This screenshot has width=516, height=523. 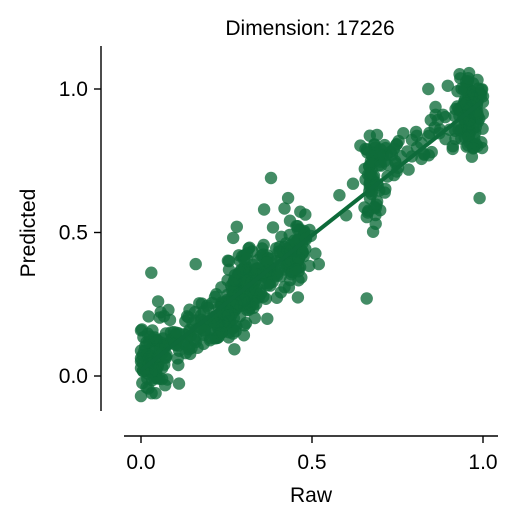 I want to click on y-axis-label: Predicted, so click(x=28, y=233).